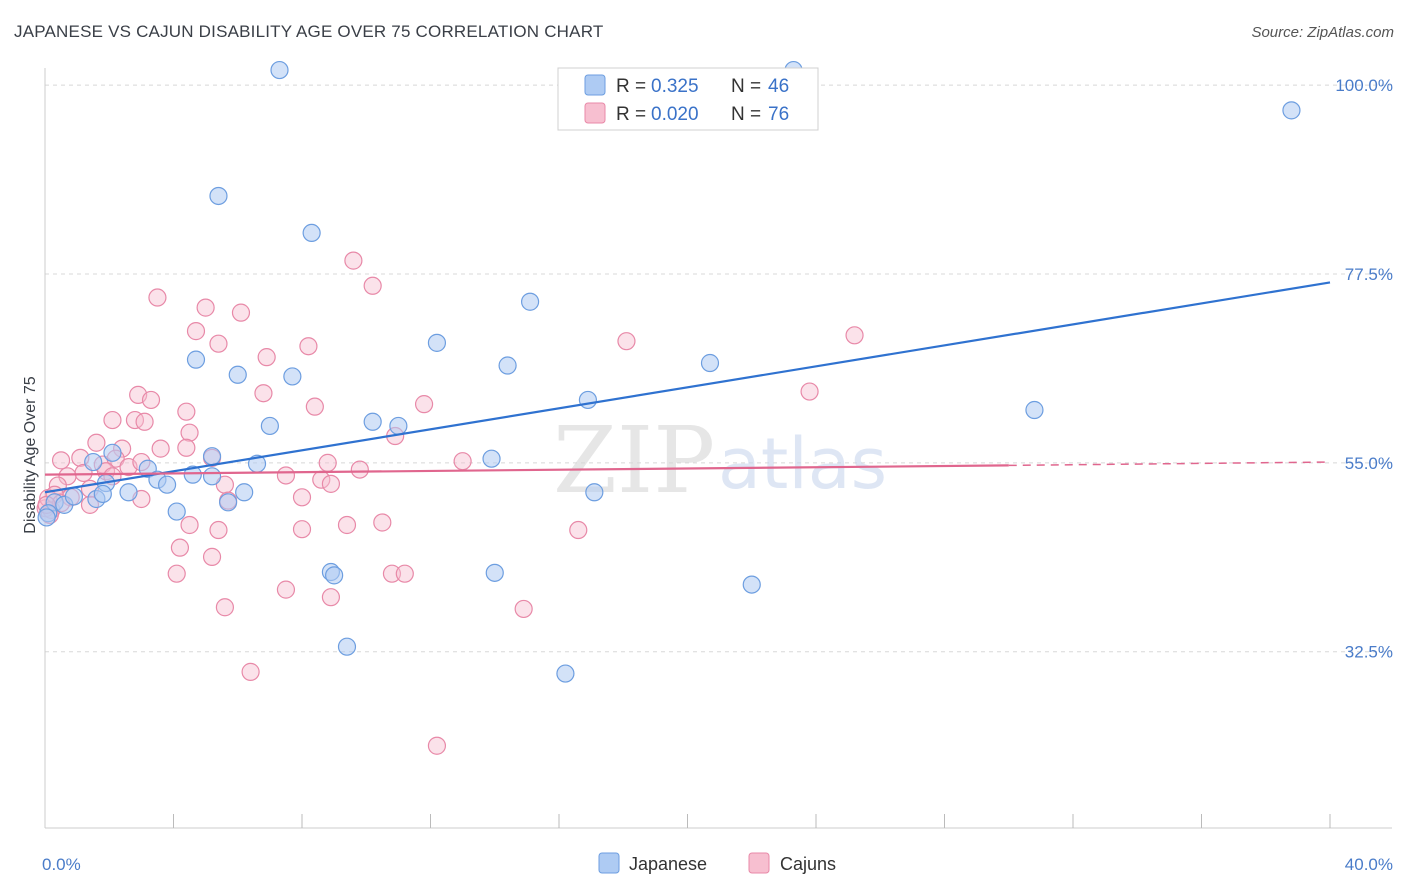 Image resolution: width=1406 pixels, height=892 pixels. Describe the element at coordinates (808, 864) in the screenshot. I see `series-legend-label-cajuns: Cajuns` at that location.